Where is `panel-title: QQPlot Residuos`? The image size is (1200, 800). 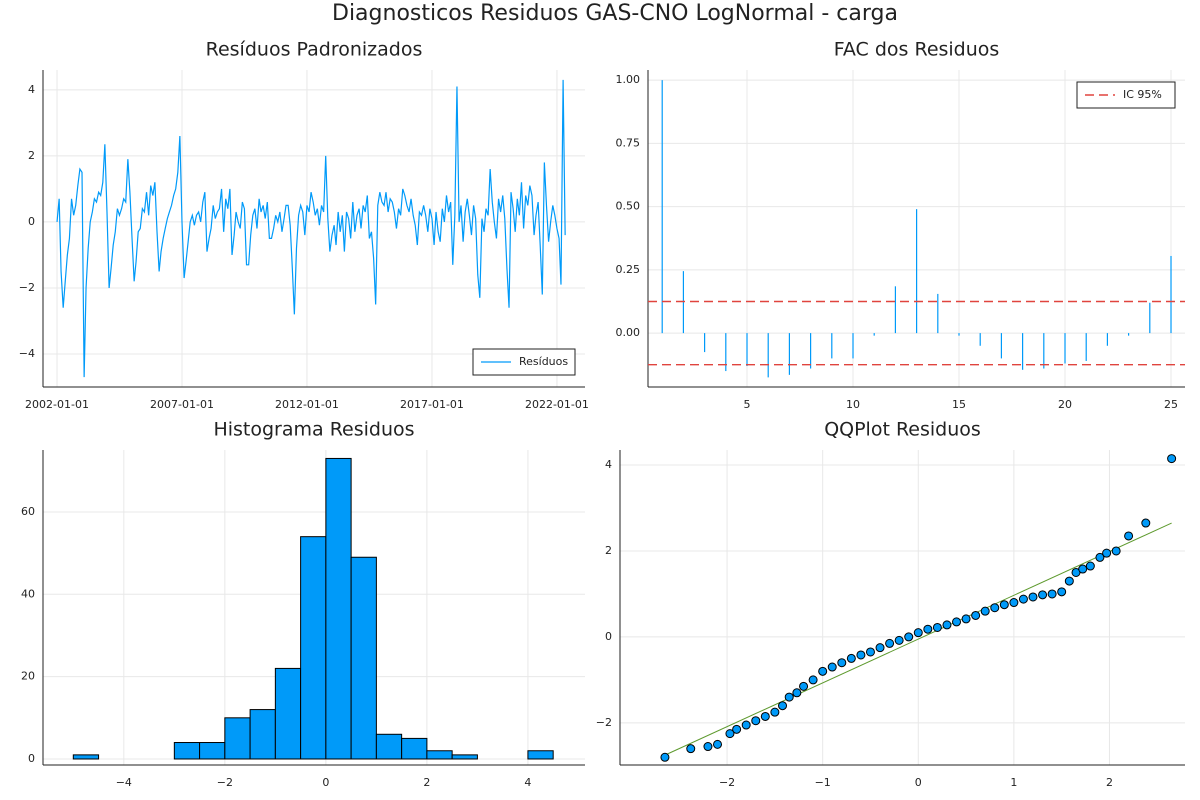
panel-title: QQPlot Residuos is located at coordinates (902, 430).